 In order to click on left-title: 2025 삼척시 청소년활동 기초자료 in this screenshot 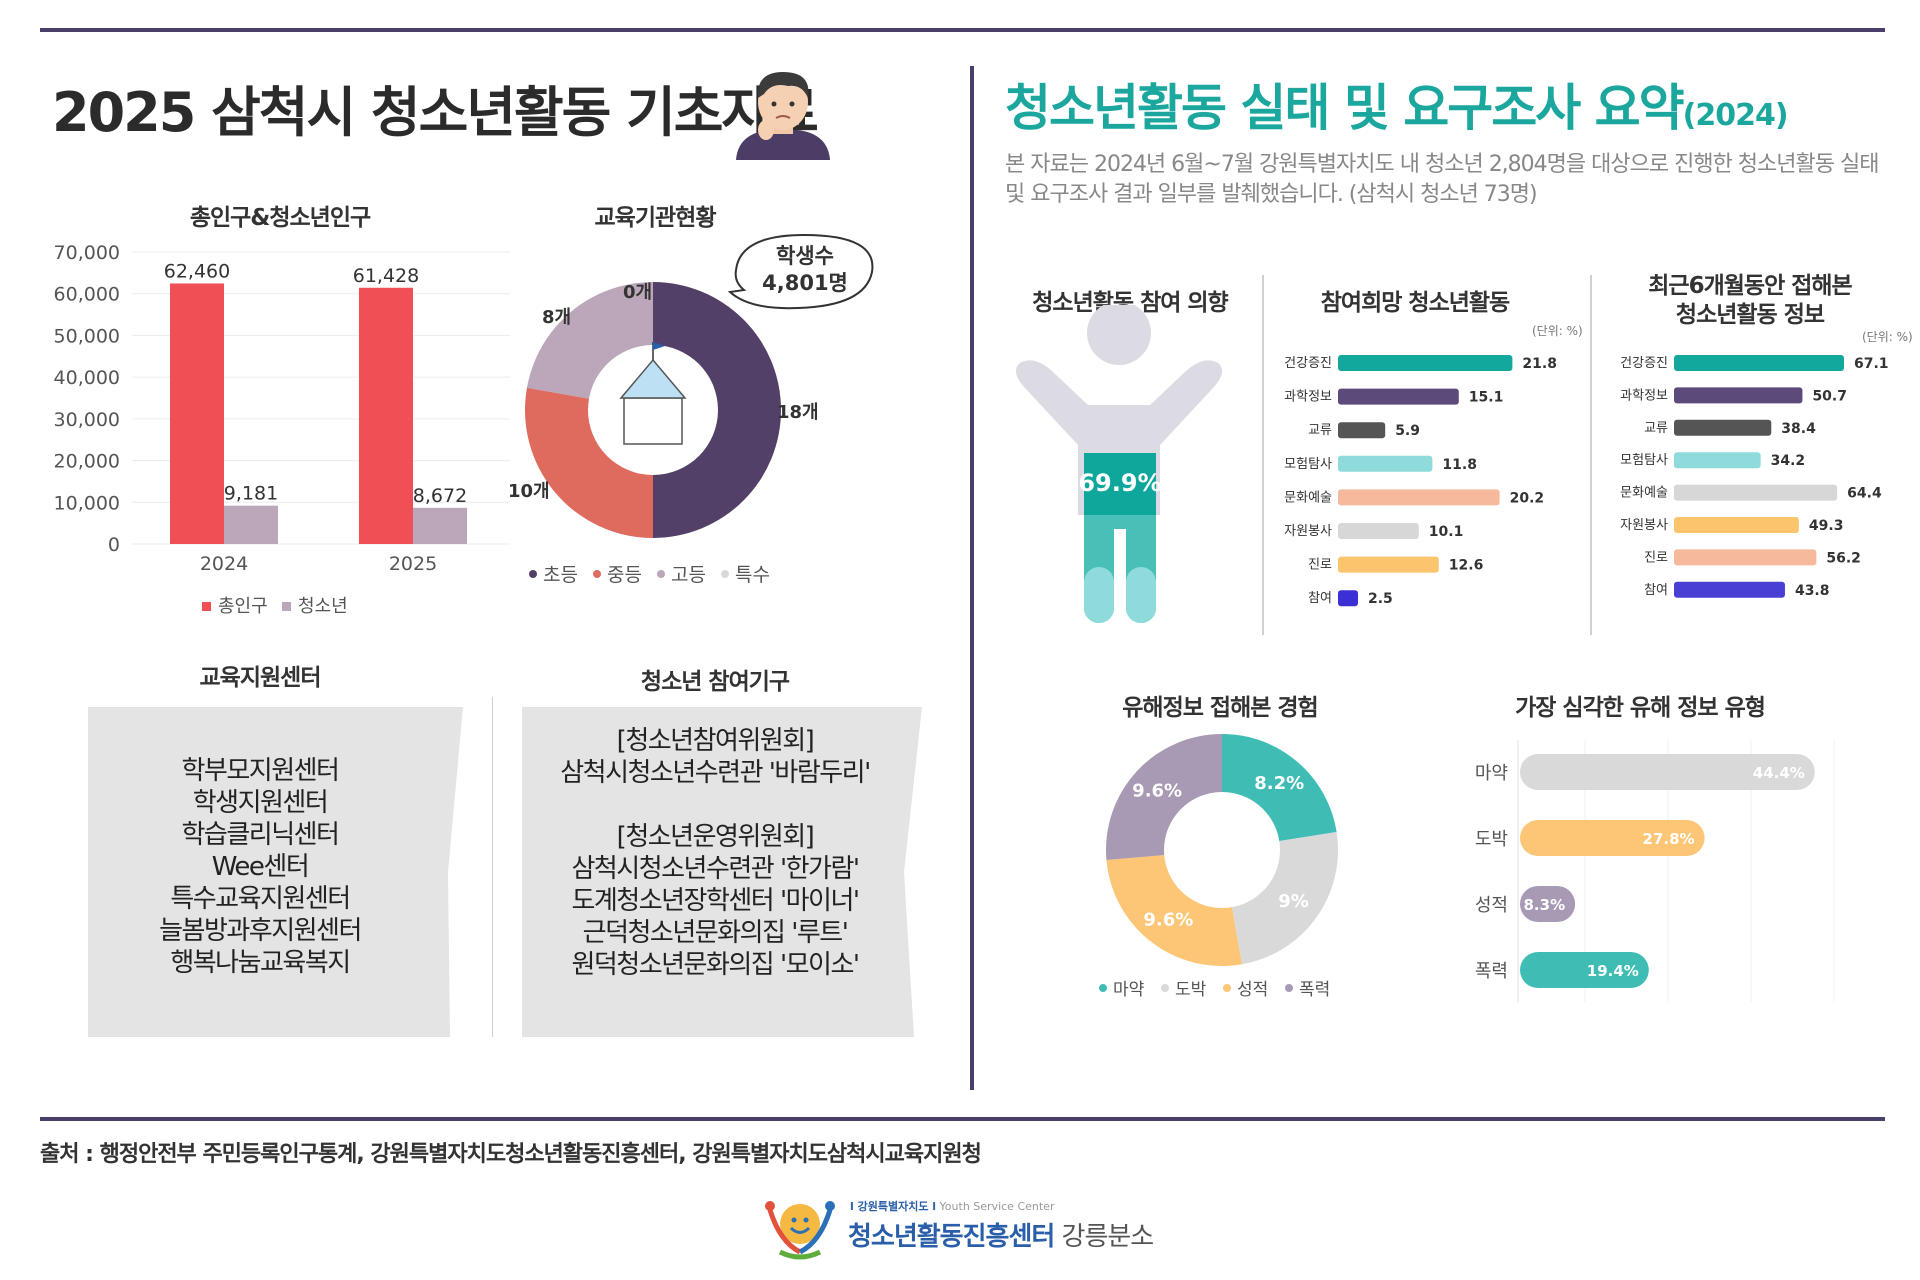, I will do `click(435, 112)`.